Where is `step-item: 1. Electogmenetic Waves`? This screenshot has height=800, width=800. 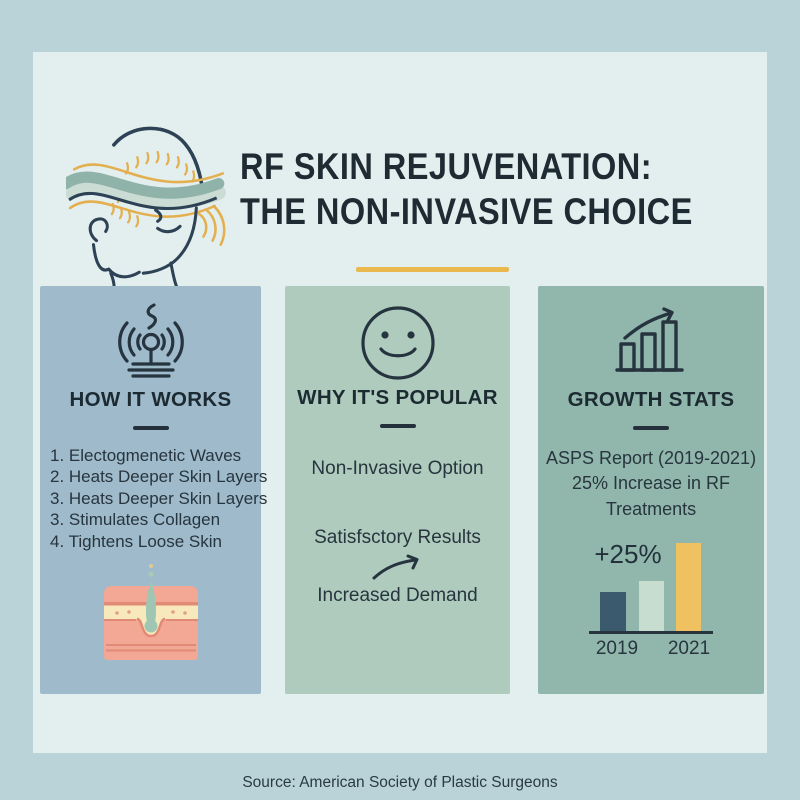
step-item: 1. Electogmenetic Waves is located at coordinates (146, 455).